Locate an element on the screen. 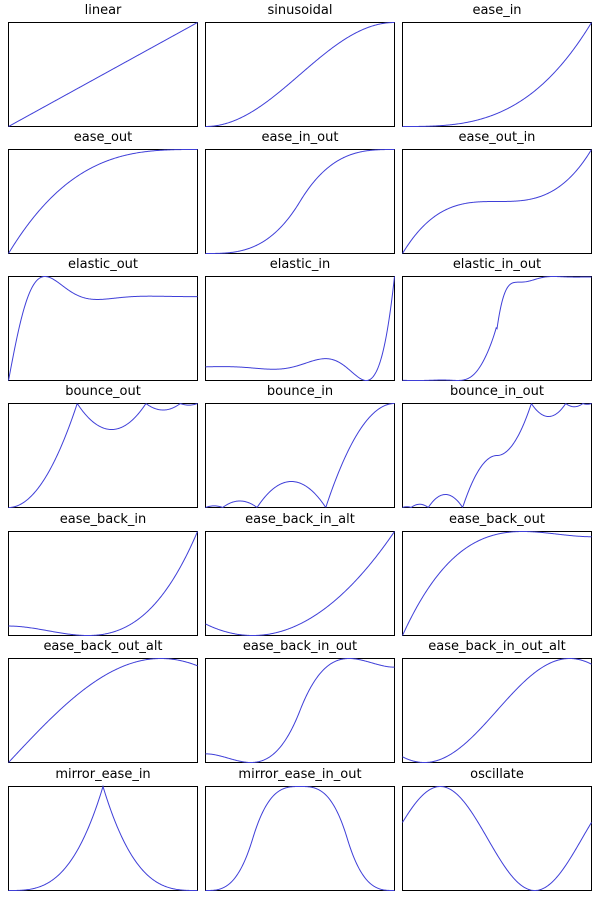 Image resolution: width=600 pixels, height=899 pixels. chart-title: mirror_ease_in is located at coordinates (103, 774).